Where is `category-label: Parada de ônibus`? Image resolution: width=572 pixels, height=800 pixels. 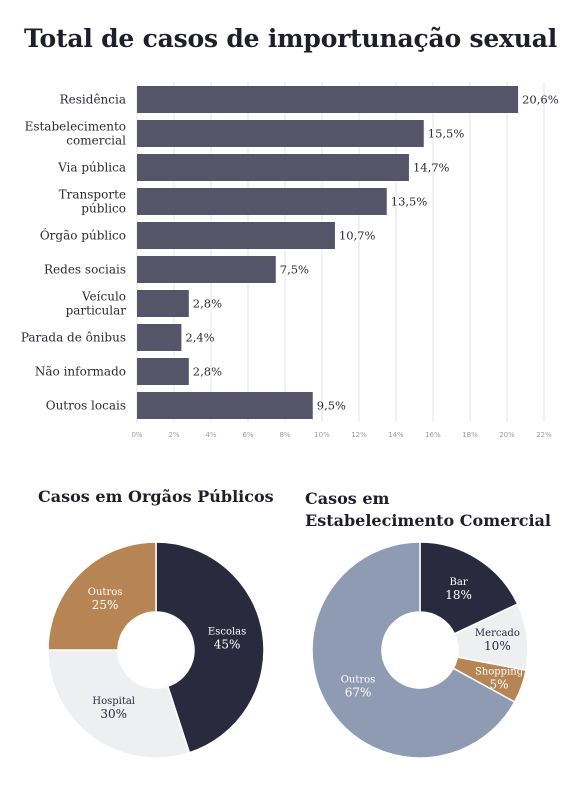 category-label: Parada de ônibus is located at coordinates (73, 338).